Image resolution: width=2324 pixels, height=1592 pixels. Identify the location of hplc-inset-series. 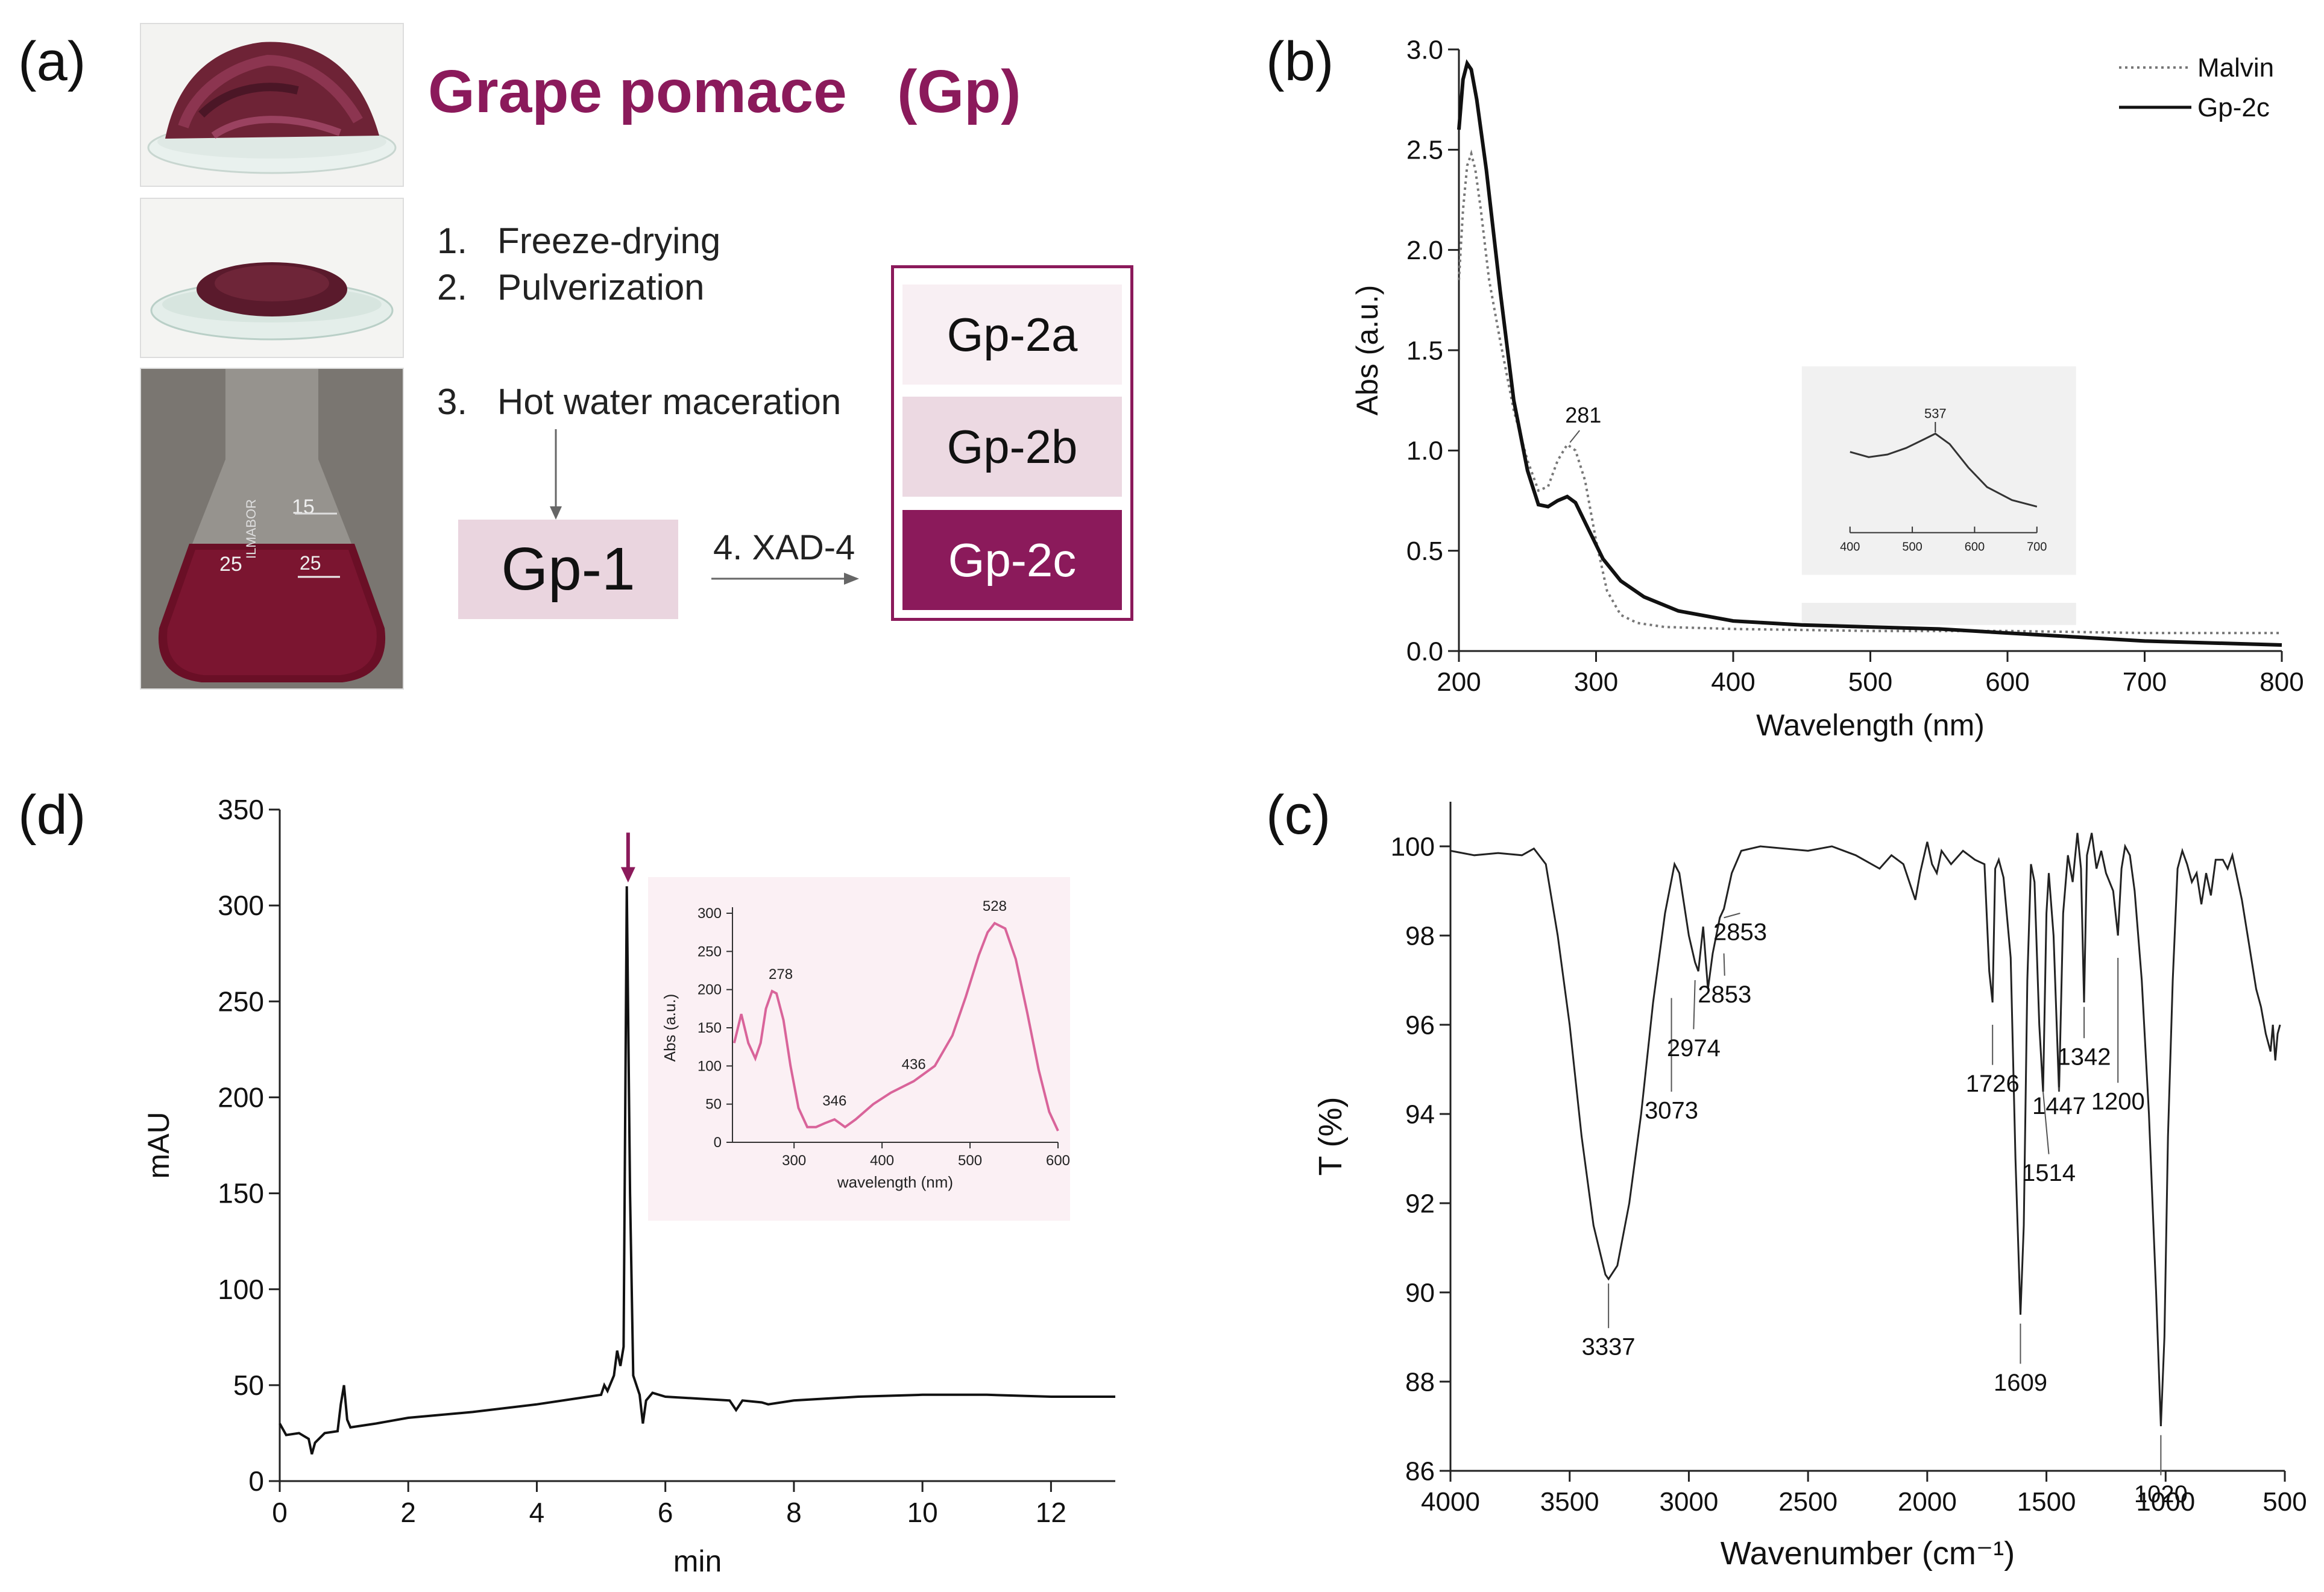
(895, 1026).